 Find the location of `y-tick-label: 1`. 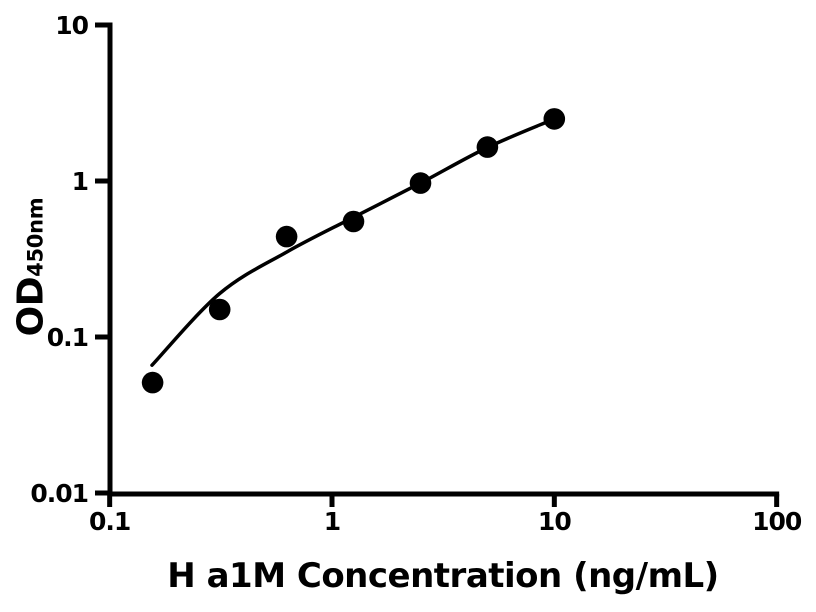

y-tick-label: 1 is located at coordinates (80, 181).